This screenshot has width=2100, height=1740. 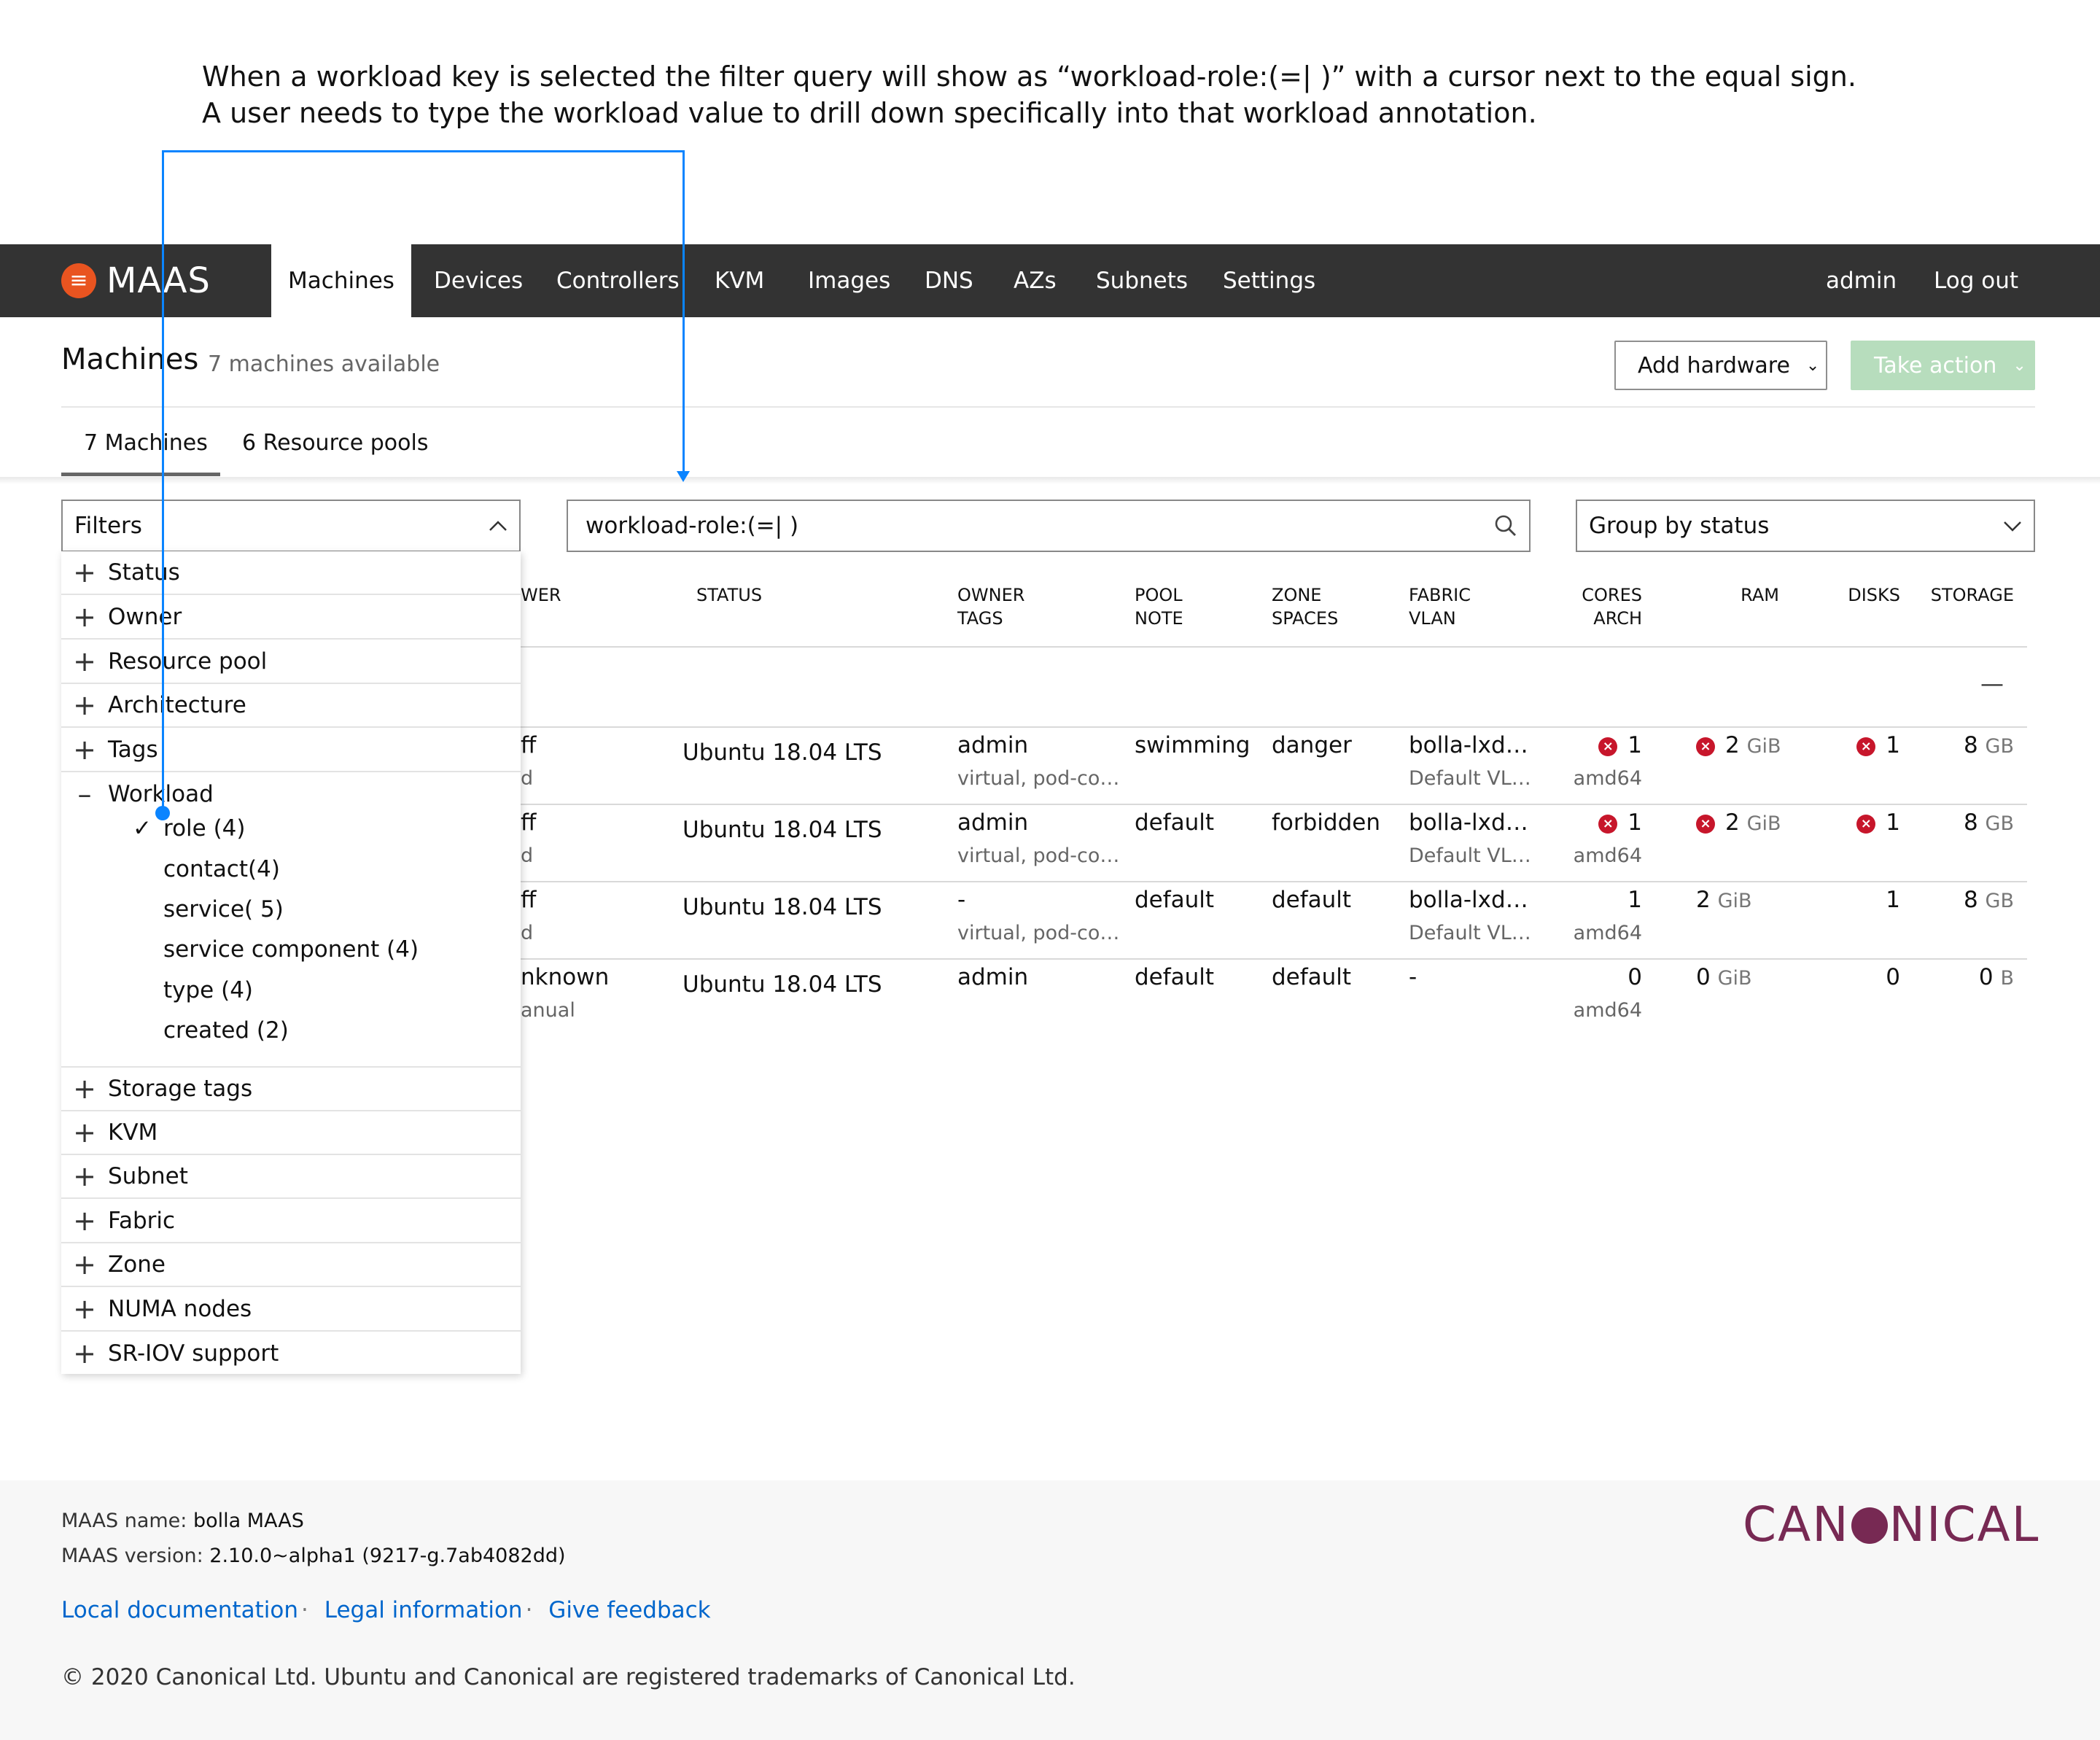 I want to click on filter-sriov-support: + SR-IOV support, so click(x=291, y=1353).